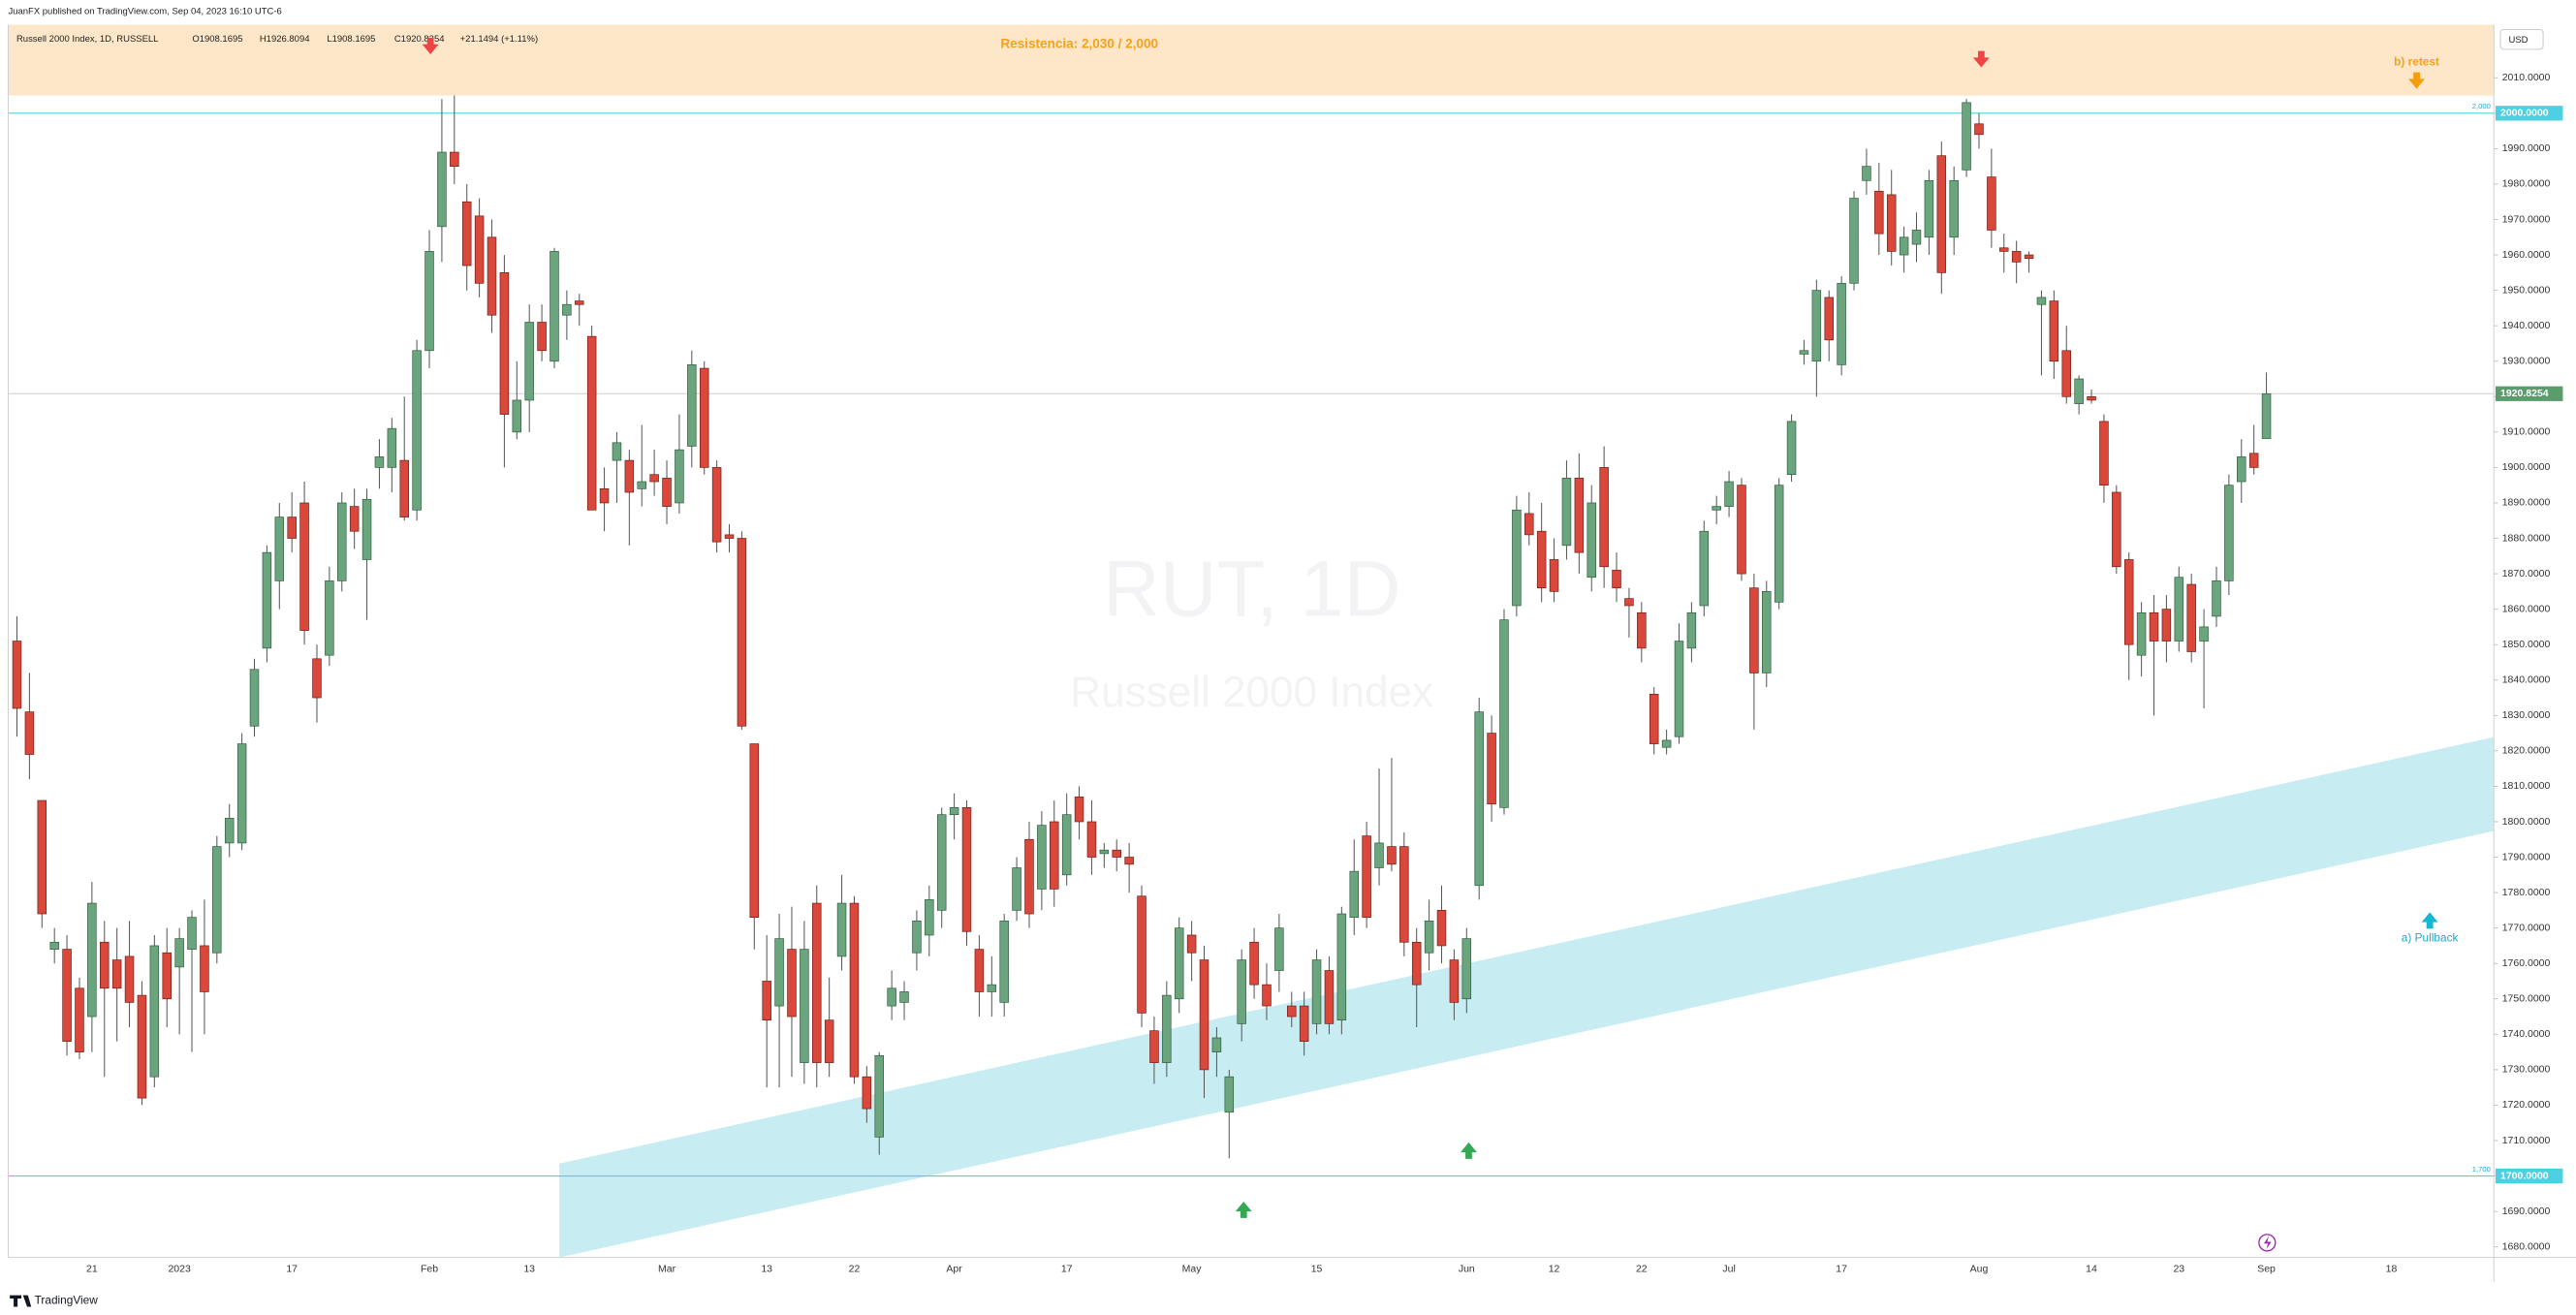 This screenshot has width=2576, height=1315. What do you see at coordinates (2518, 40) in the screenshot?
I see `currency: USD` at bounding box center [2518, 40].